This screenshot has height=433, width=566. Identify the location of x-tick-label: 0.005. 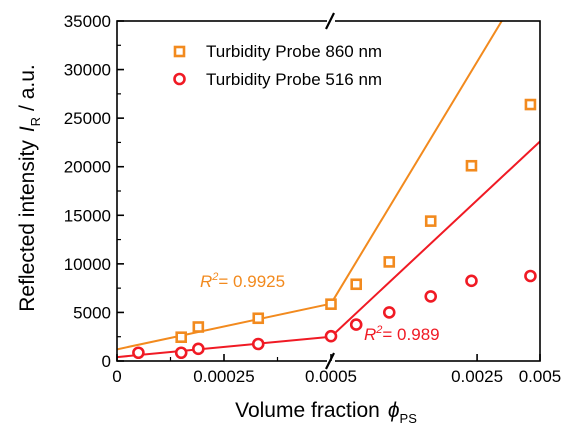
(540, 376).